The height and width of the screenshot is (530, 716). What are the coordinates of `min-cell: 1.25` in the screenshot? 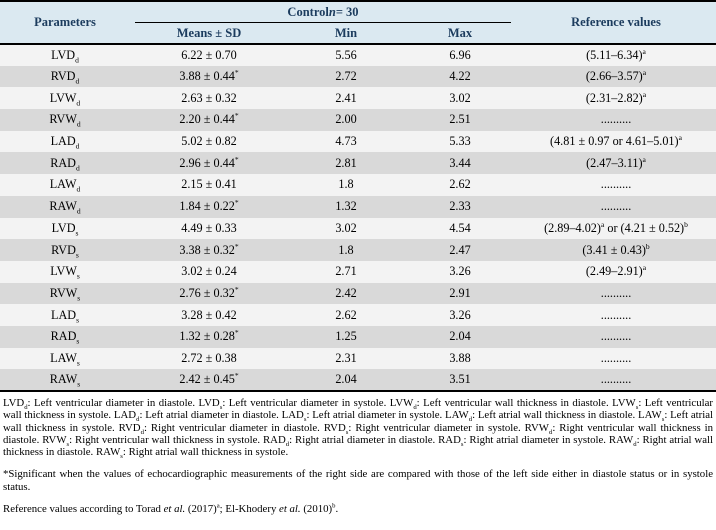 It's located at (346, 336).